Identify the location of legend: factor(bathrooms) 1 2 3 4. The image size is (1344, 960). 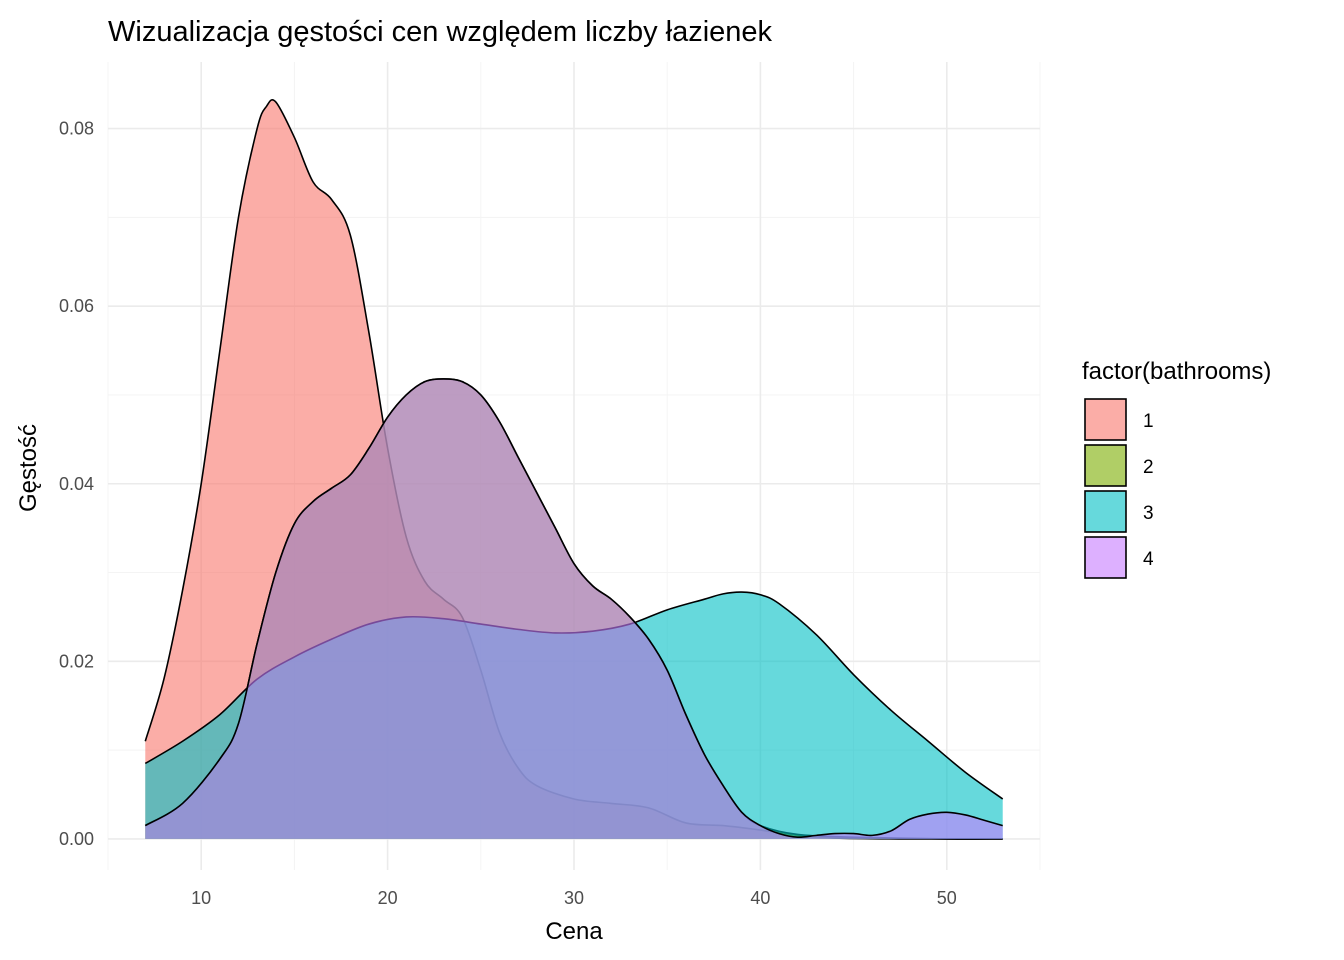
(1176, 468).